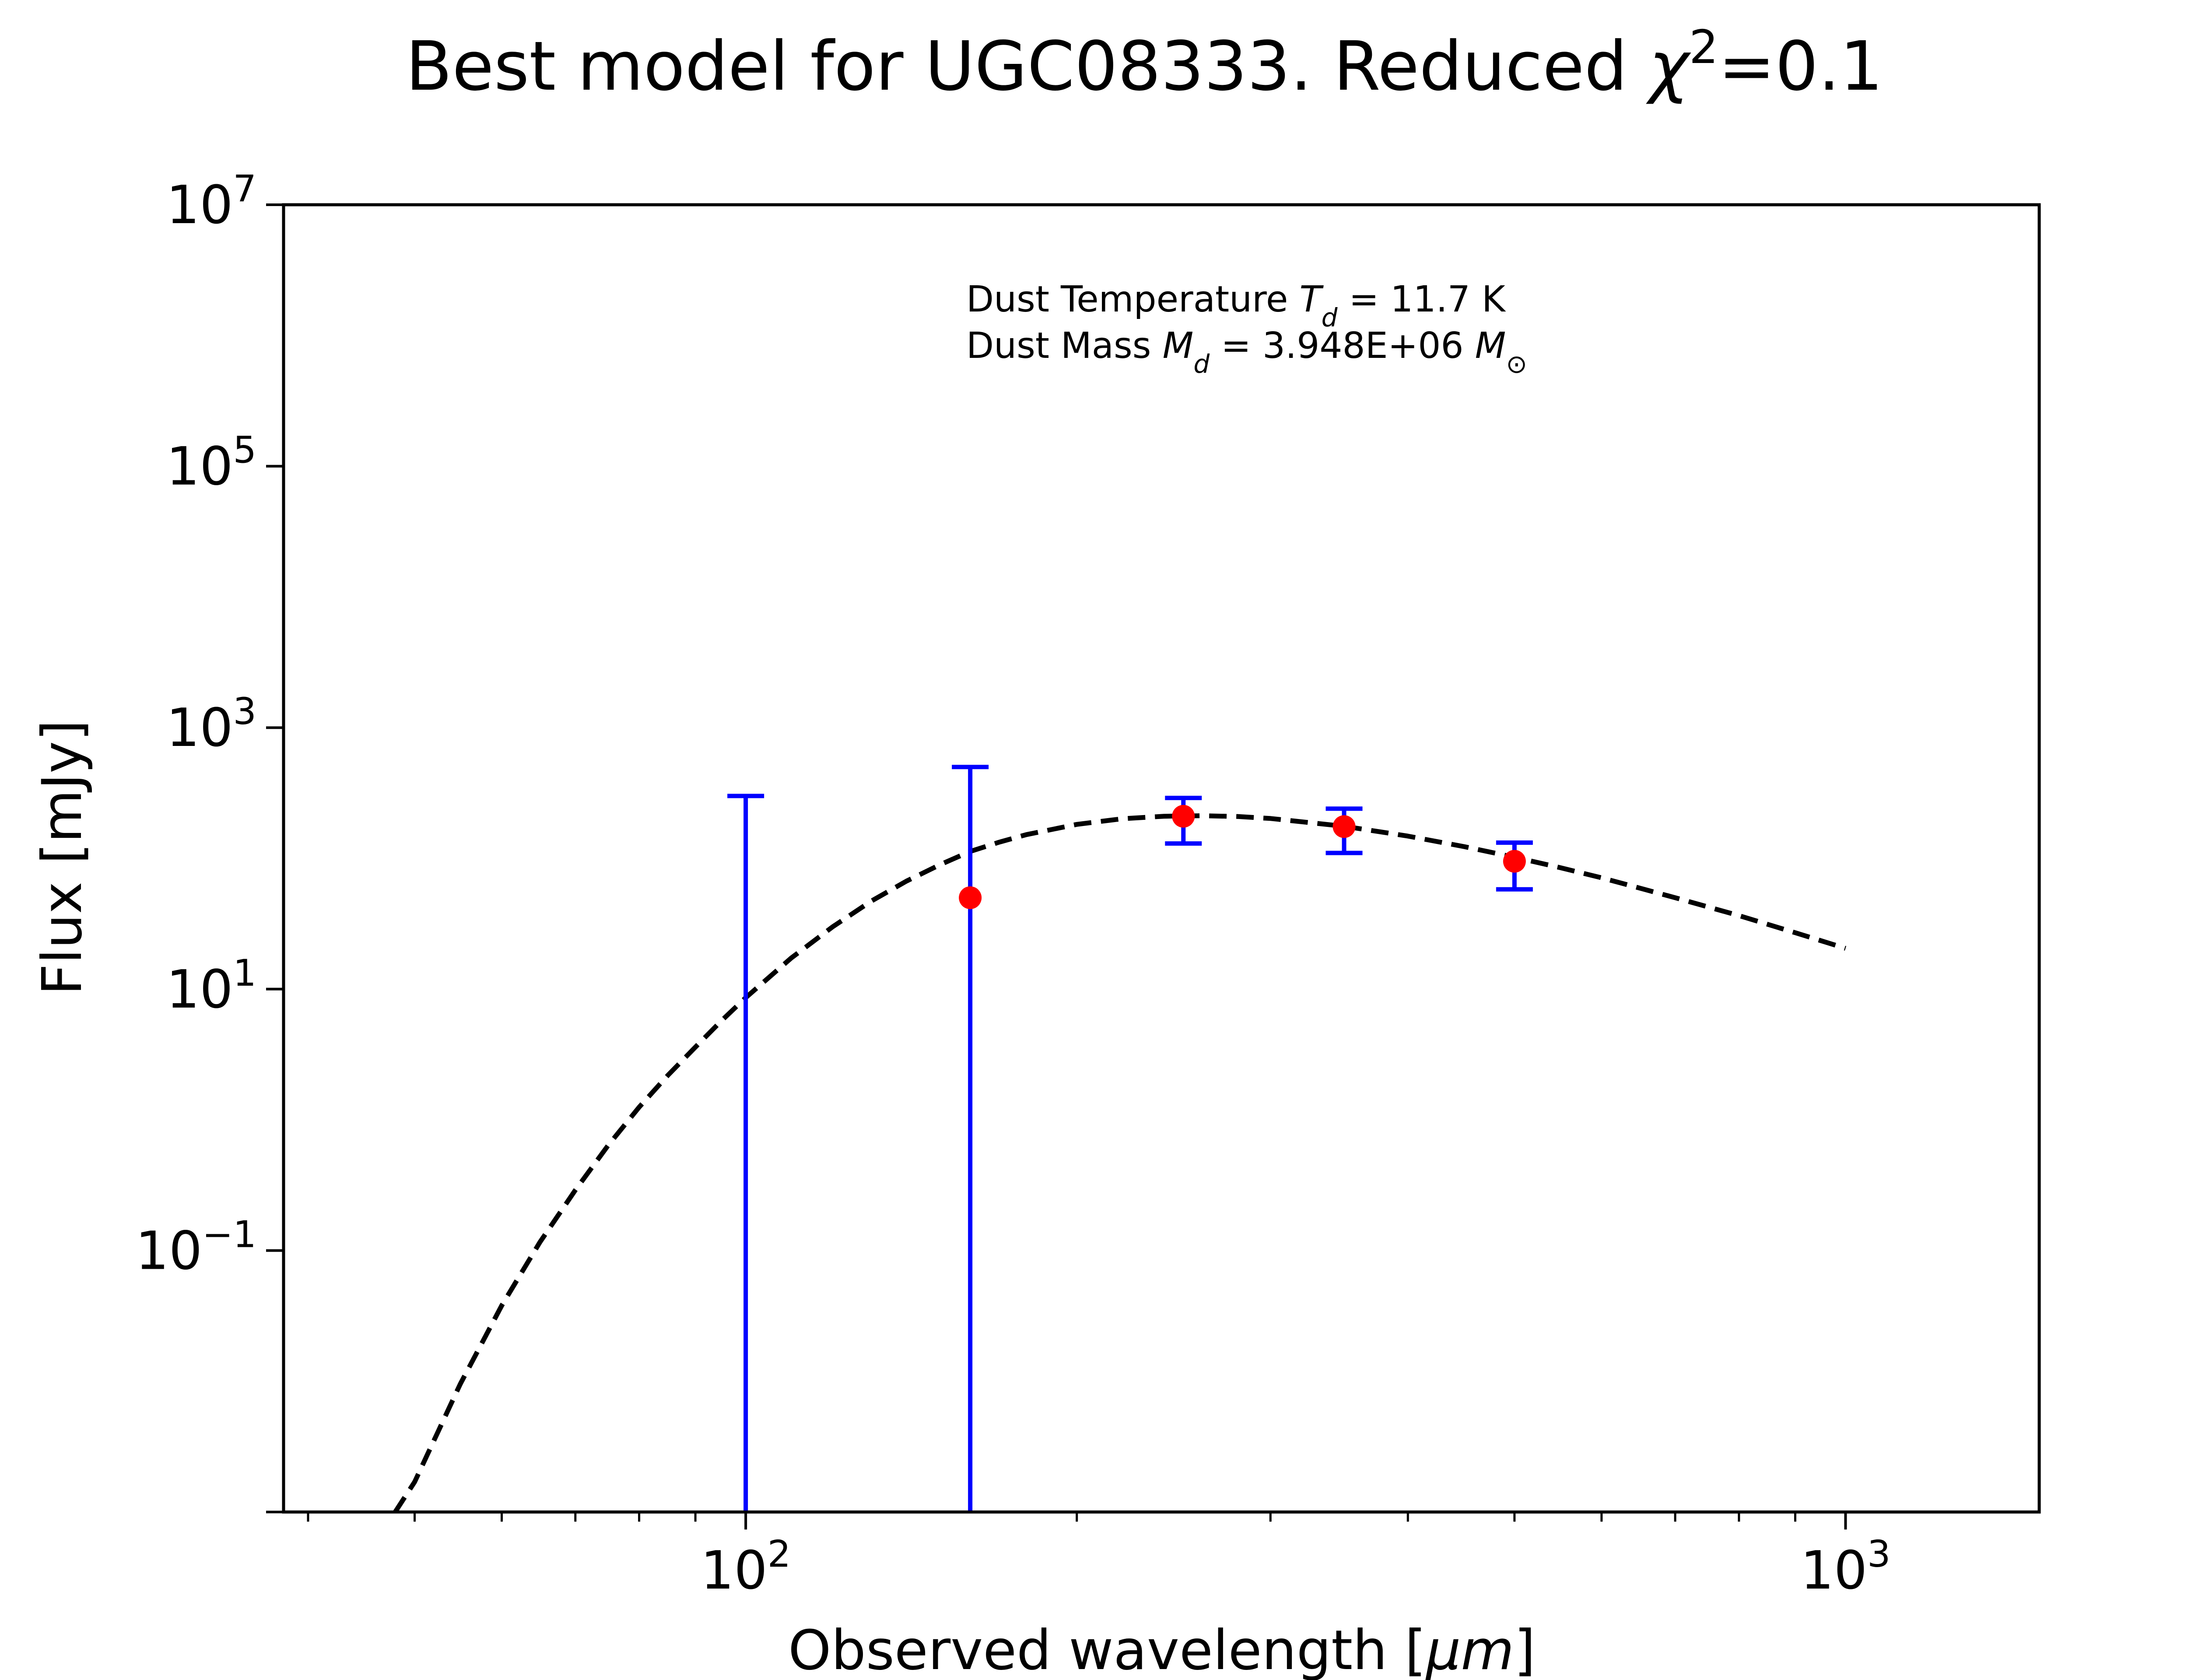  I want to click on y-tick-label: 10¹, so click(211, 986).